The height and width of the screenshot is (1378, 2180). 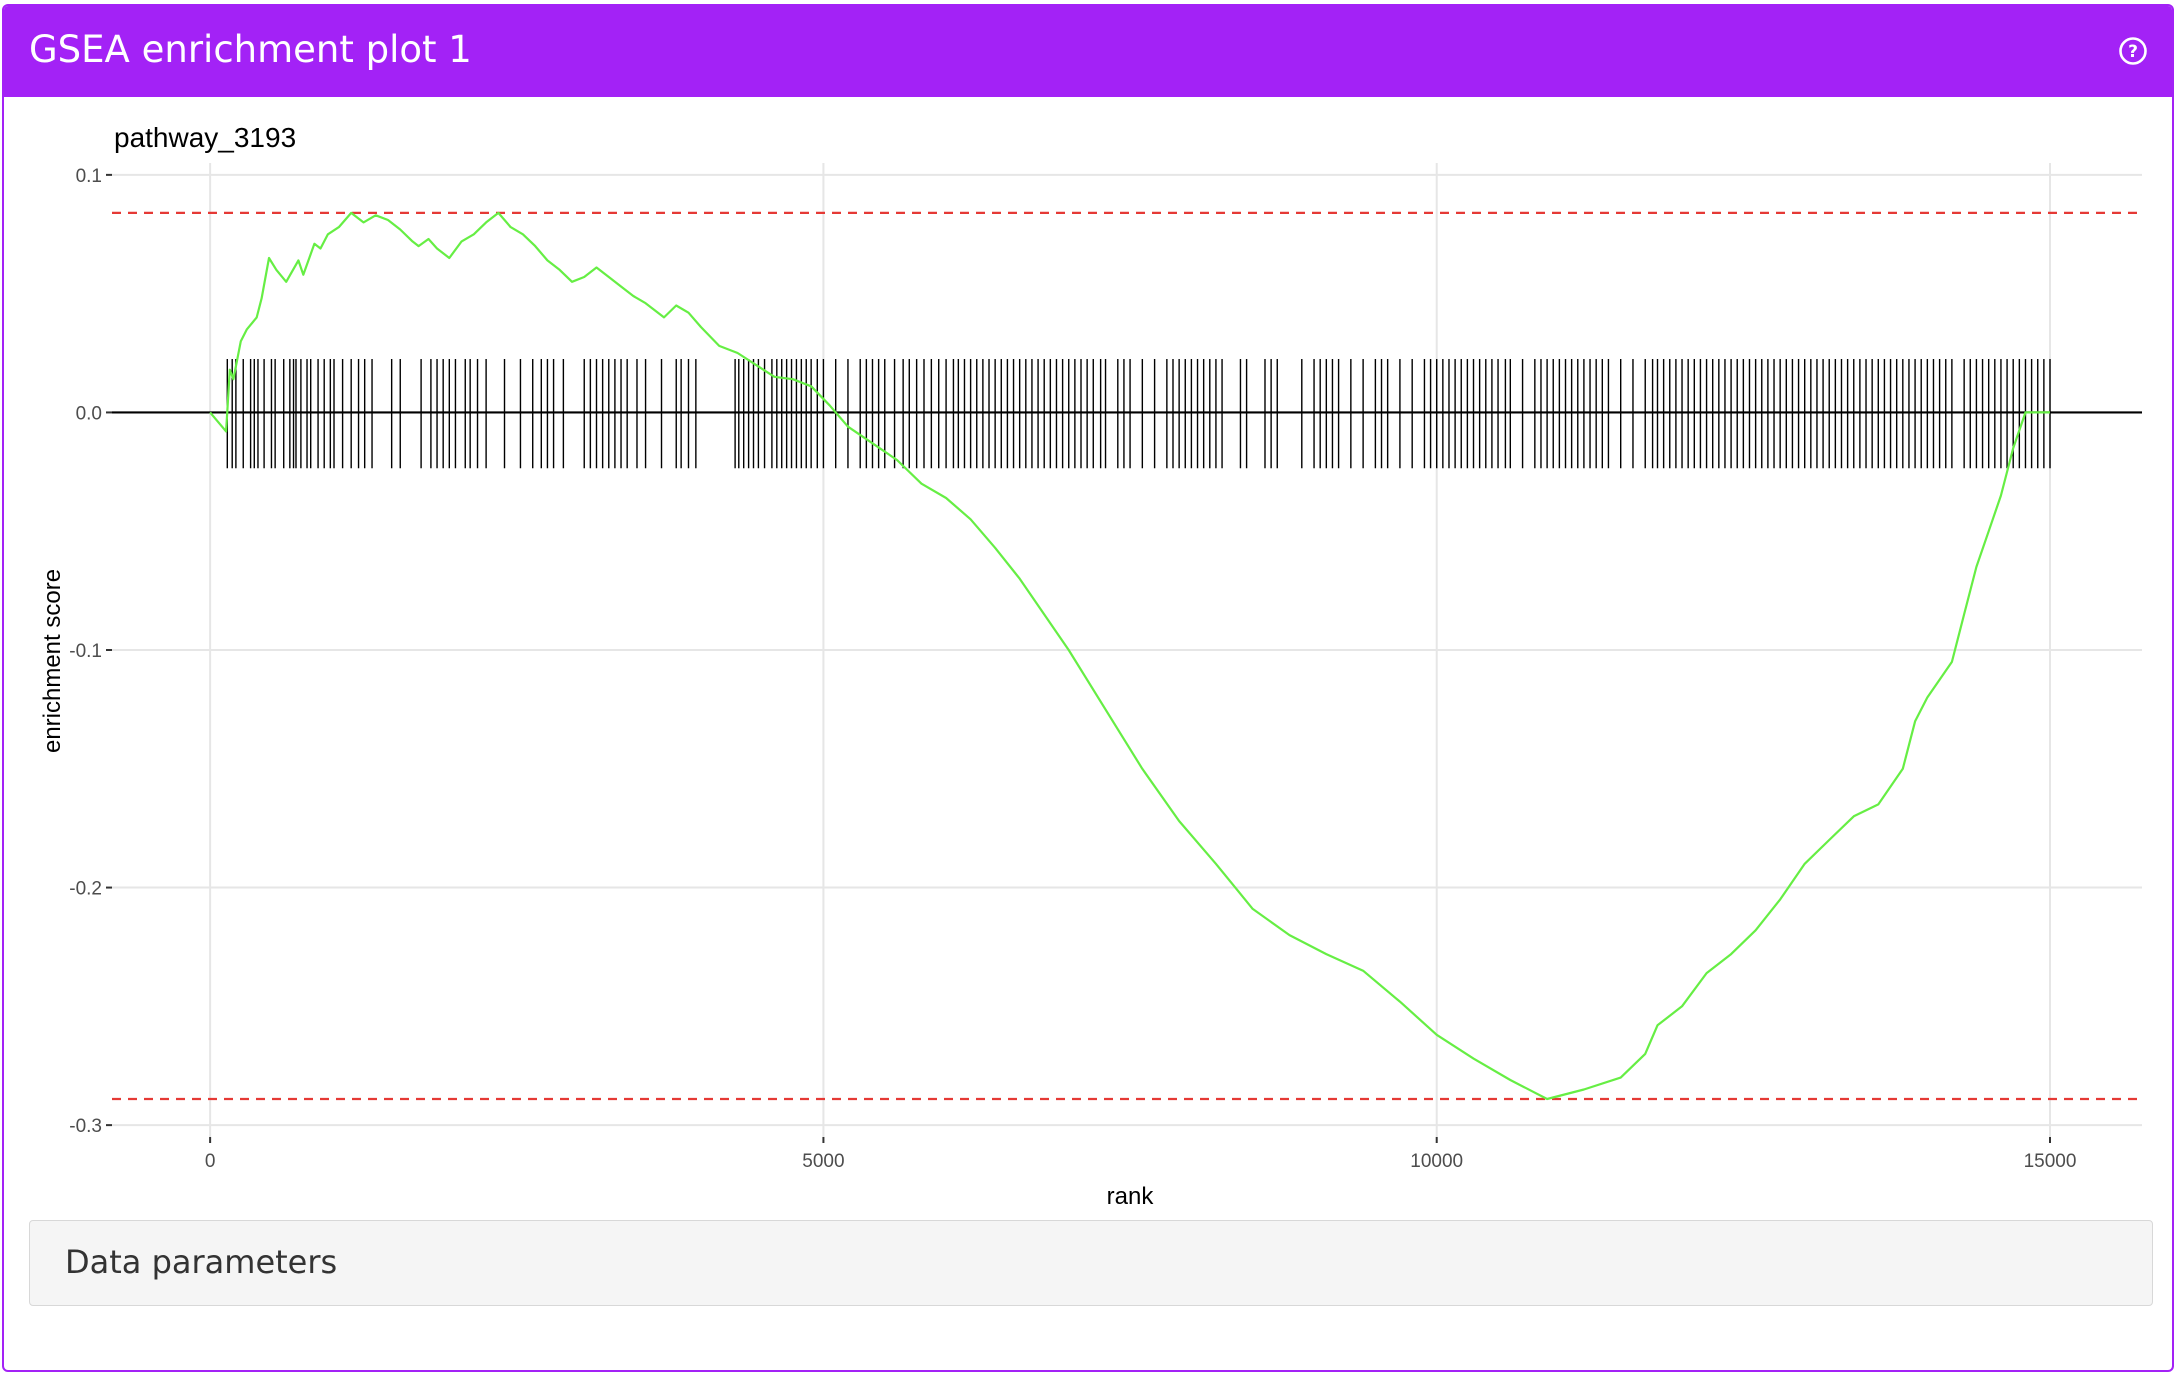 I want to click on y-tick-label: 0.0, so click(x=89, y=413).